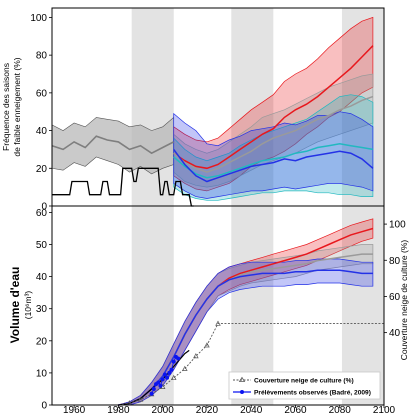  Describe the element at coordinates (163, 409) in the screenshot. I see `bottom-xtick-label-2000: 2000` at that location.